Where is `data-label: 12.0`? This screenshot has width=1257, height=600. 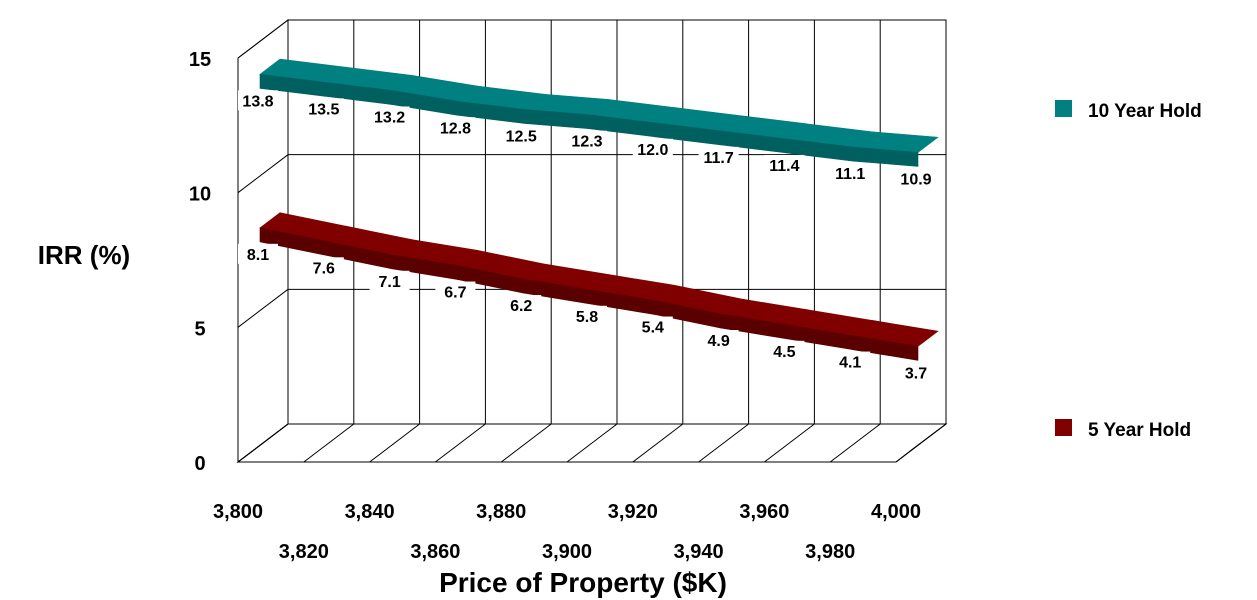
data-label: 12.0 is located at coordinates (652, 150).